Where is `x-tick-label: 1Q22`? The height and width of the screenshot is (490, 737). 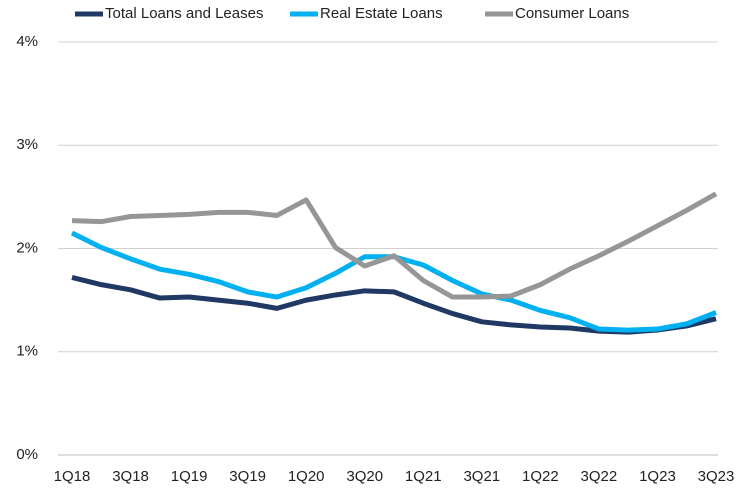
x-tick-label: 1Q22 is located at coordinates (540, 476).